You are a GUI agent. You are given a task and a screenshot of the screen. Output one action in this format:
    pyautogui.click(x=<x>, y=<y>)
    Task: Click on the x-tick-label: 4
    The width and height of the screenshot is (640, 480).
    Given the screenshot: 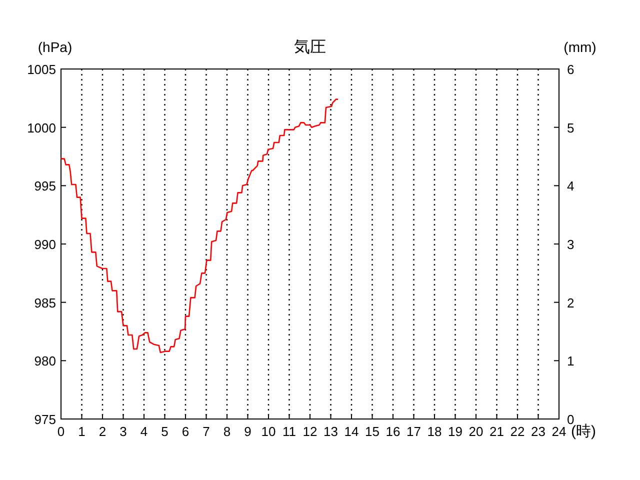 What is the action you would take?
    pyautogui.click(x=144, y=431)
    